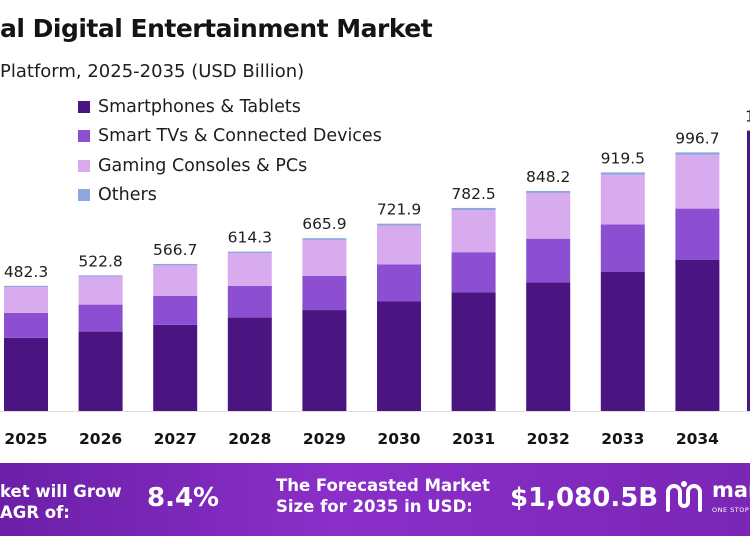 This screenshot has width=750, height=536. Describe the element at coordinates (398, 439) in the screenshot. I see `x-tick-label: 2030` at that location.